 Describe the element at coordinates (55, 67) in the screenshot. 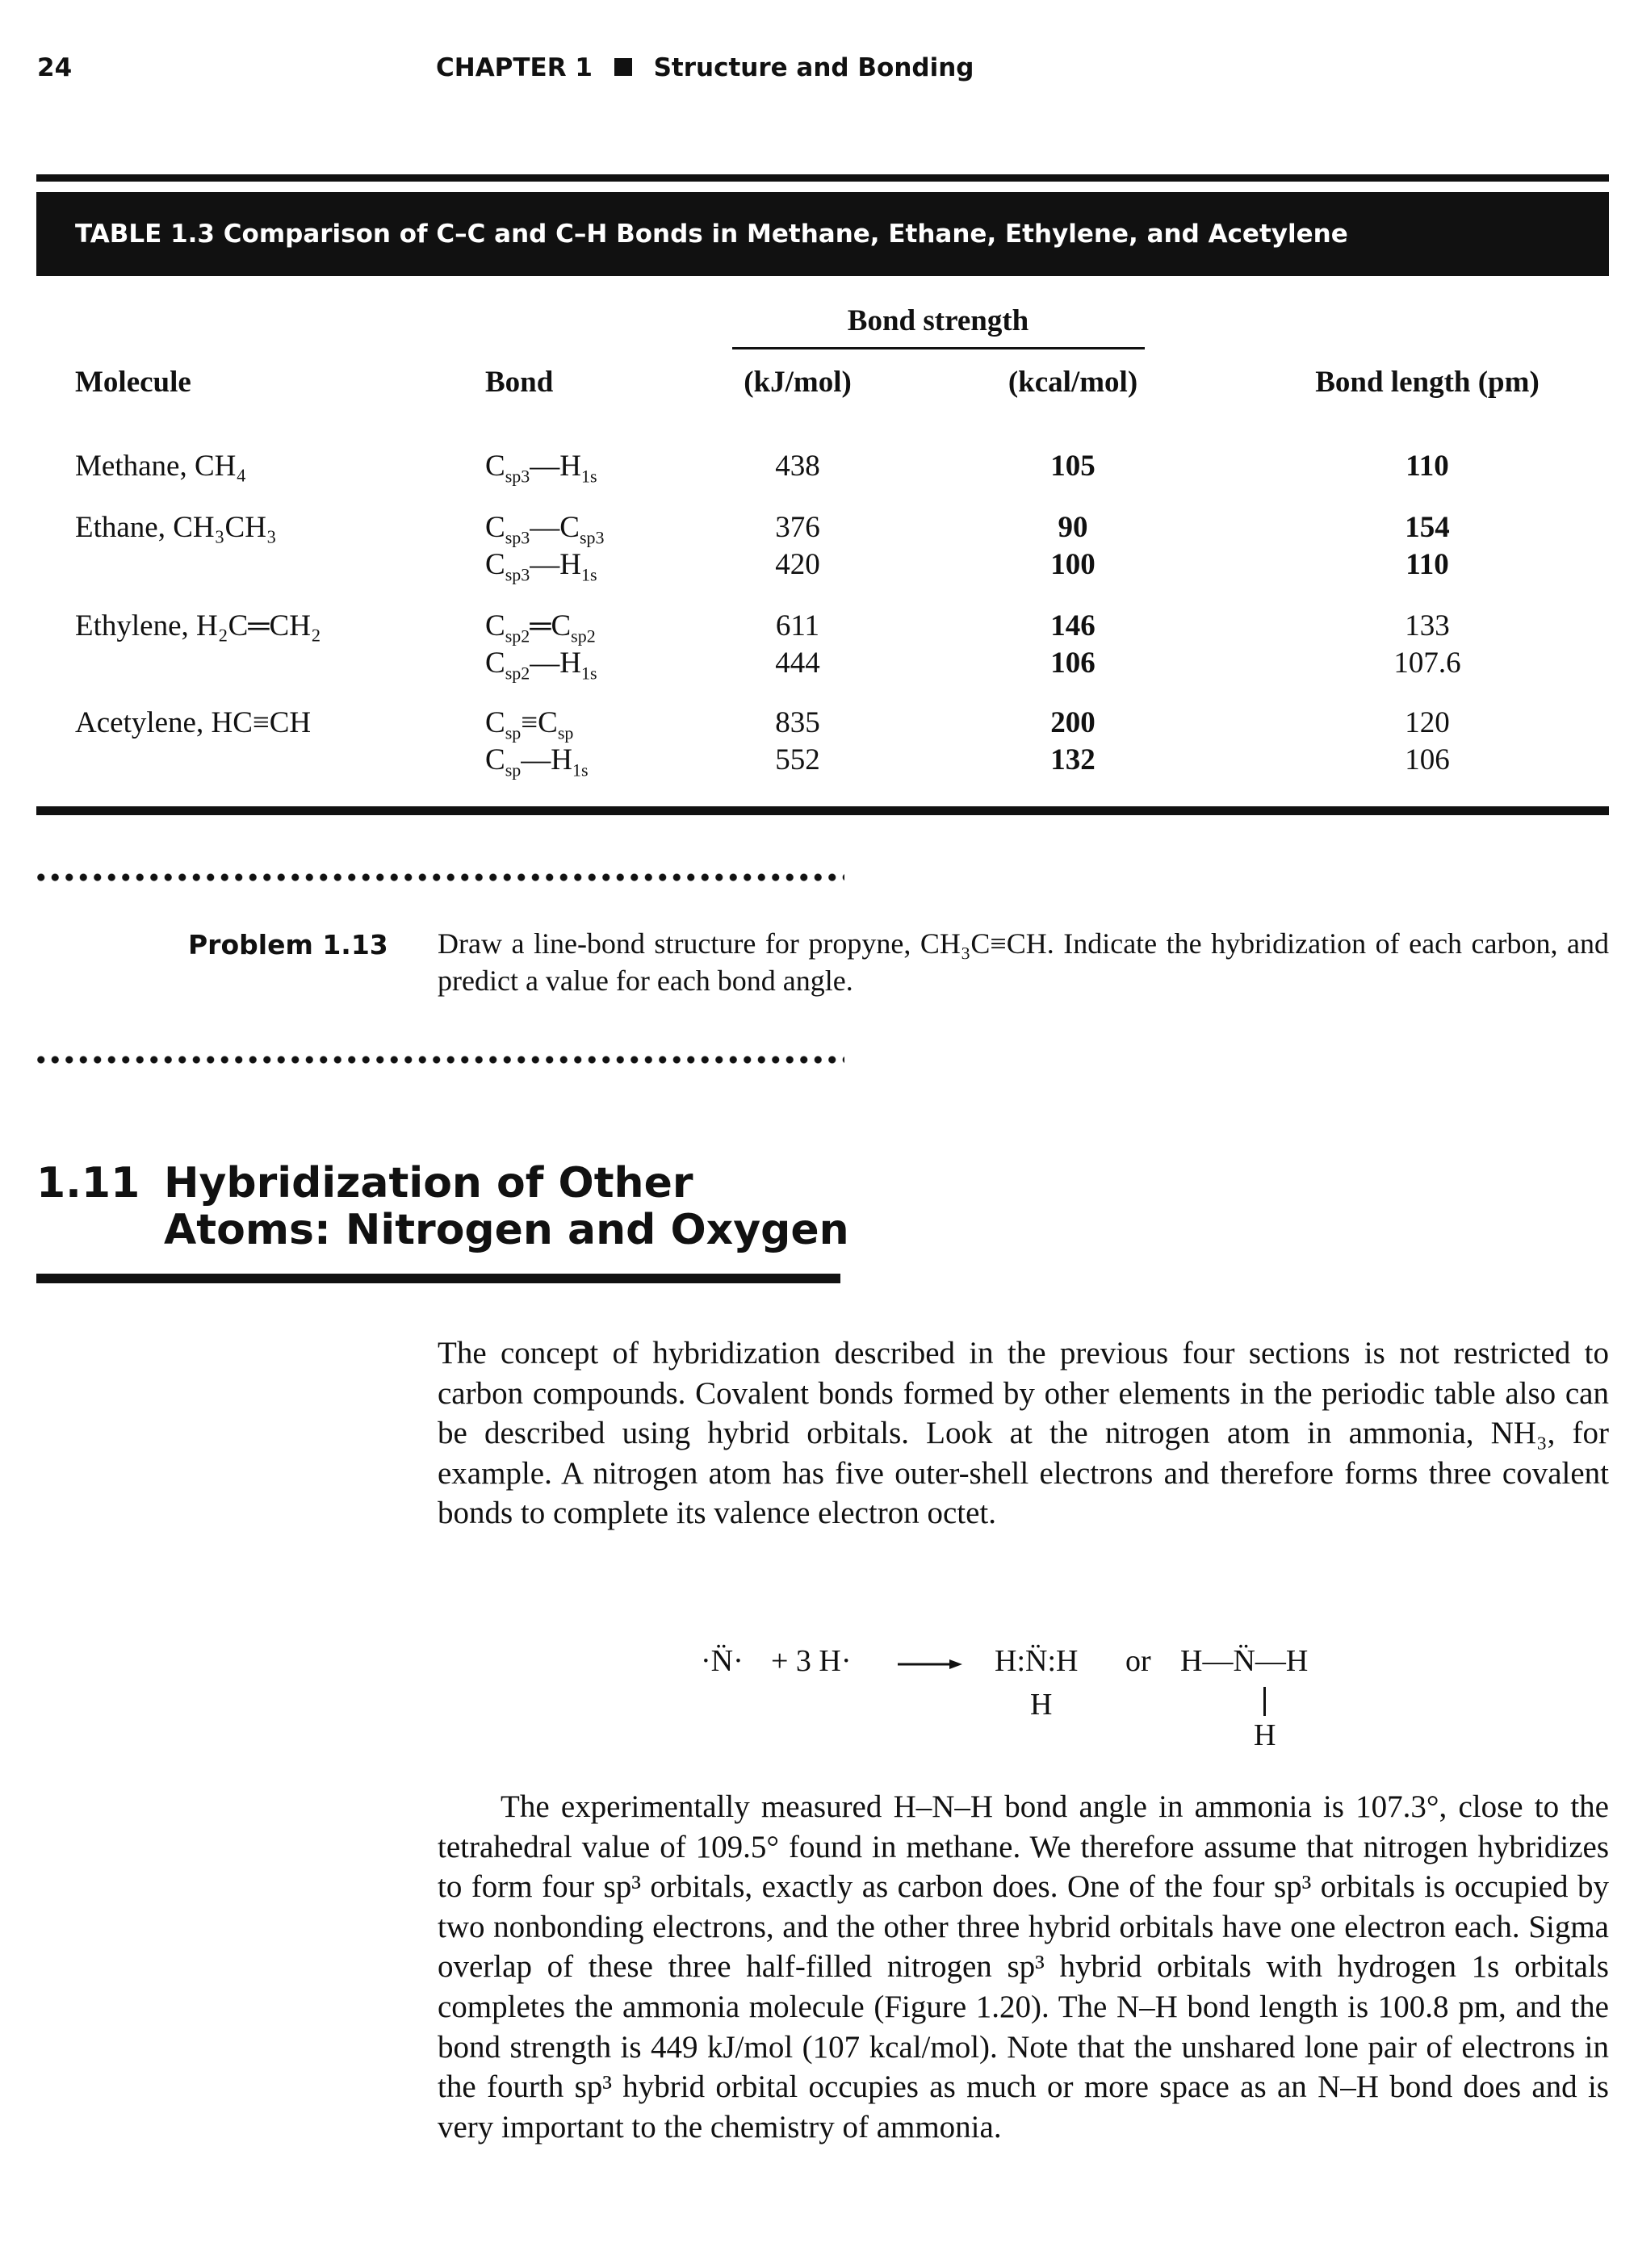

I see `page-number: 24` at that location.